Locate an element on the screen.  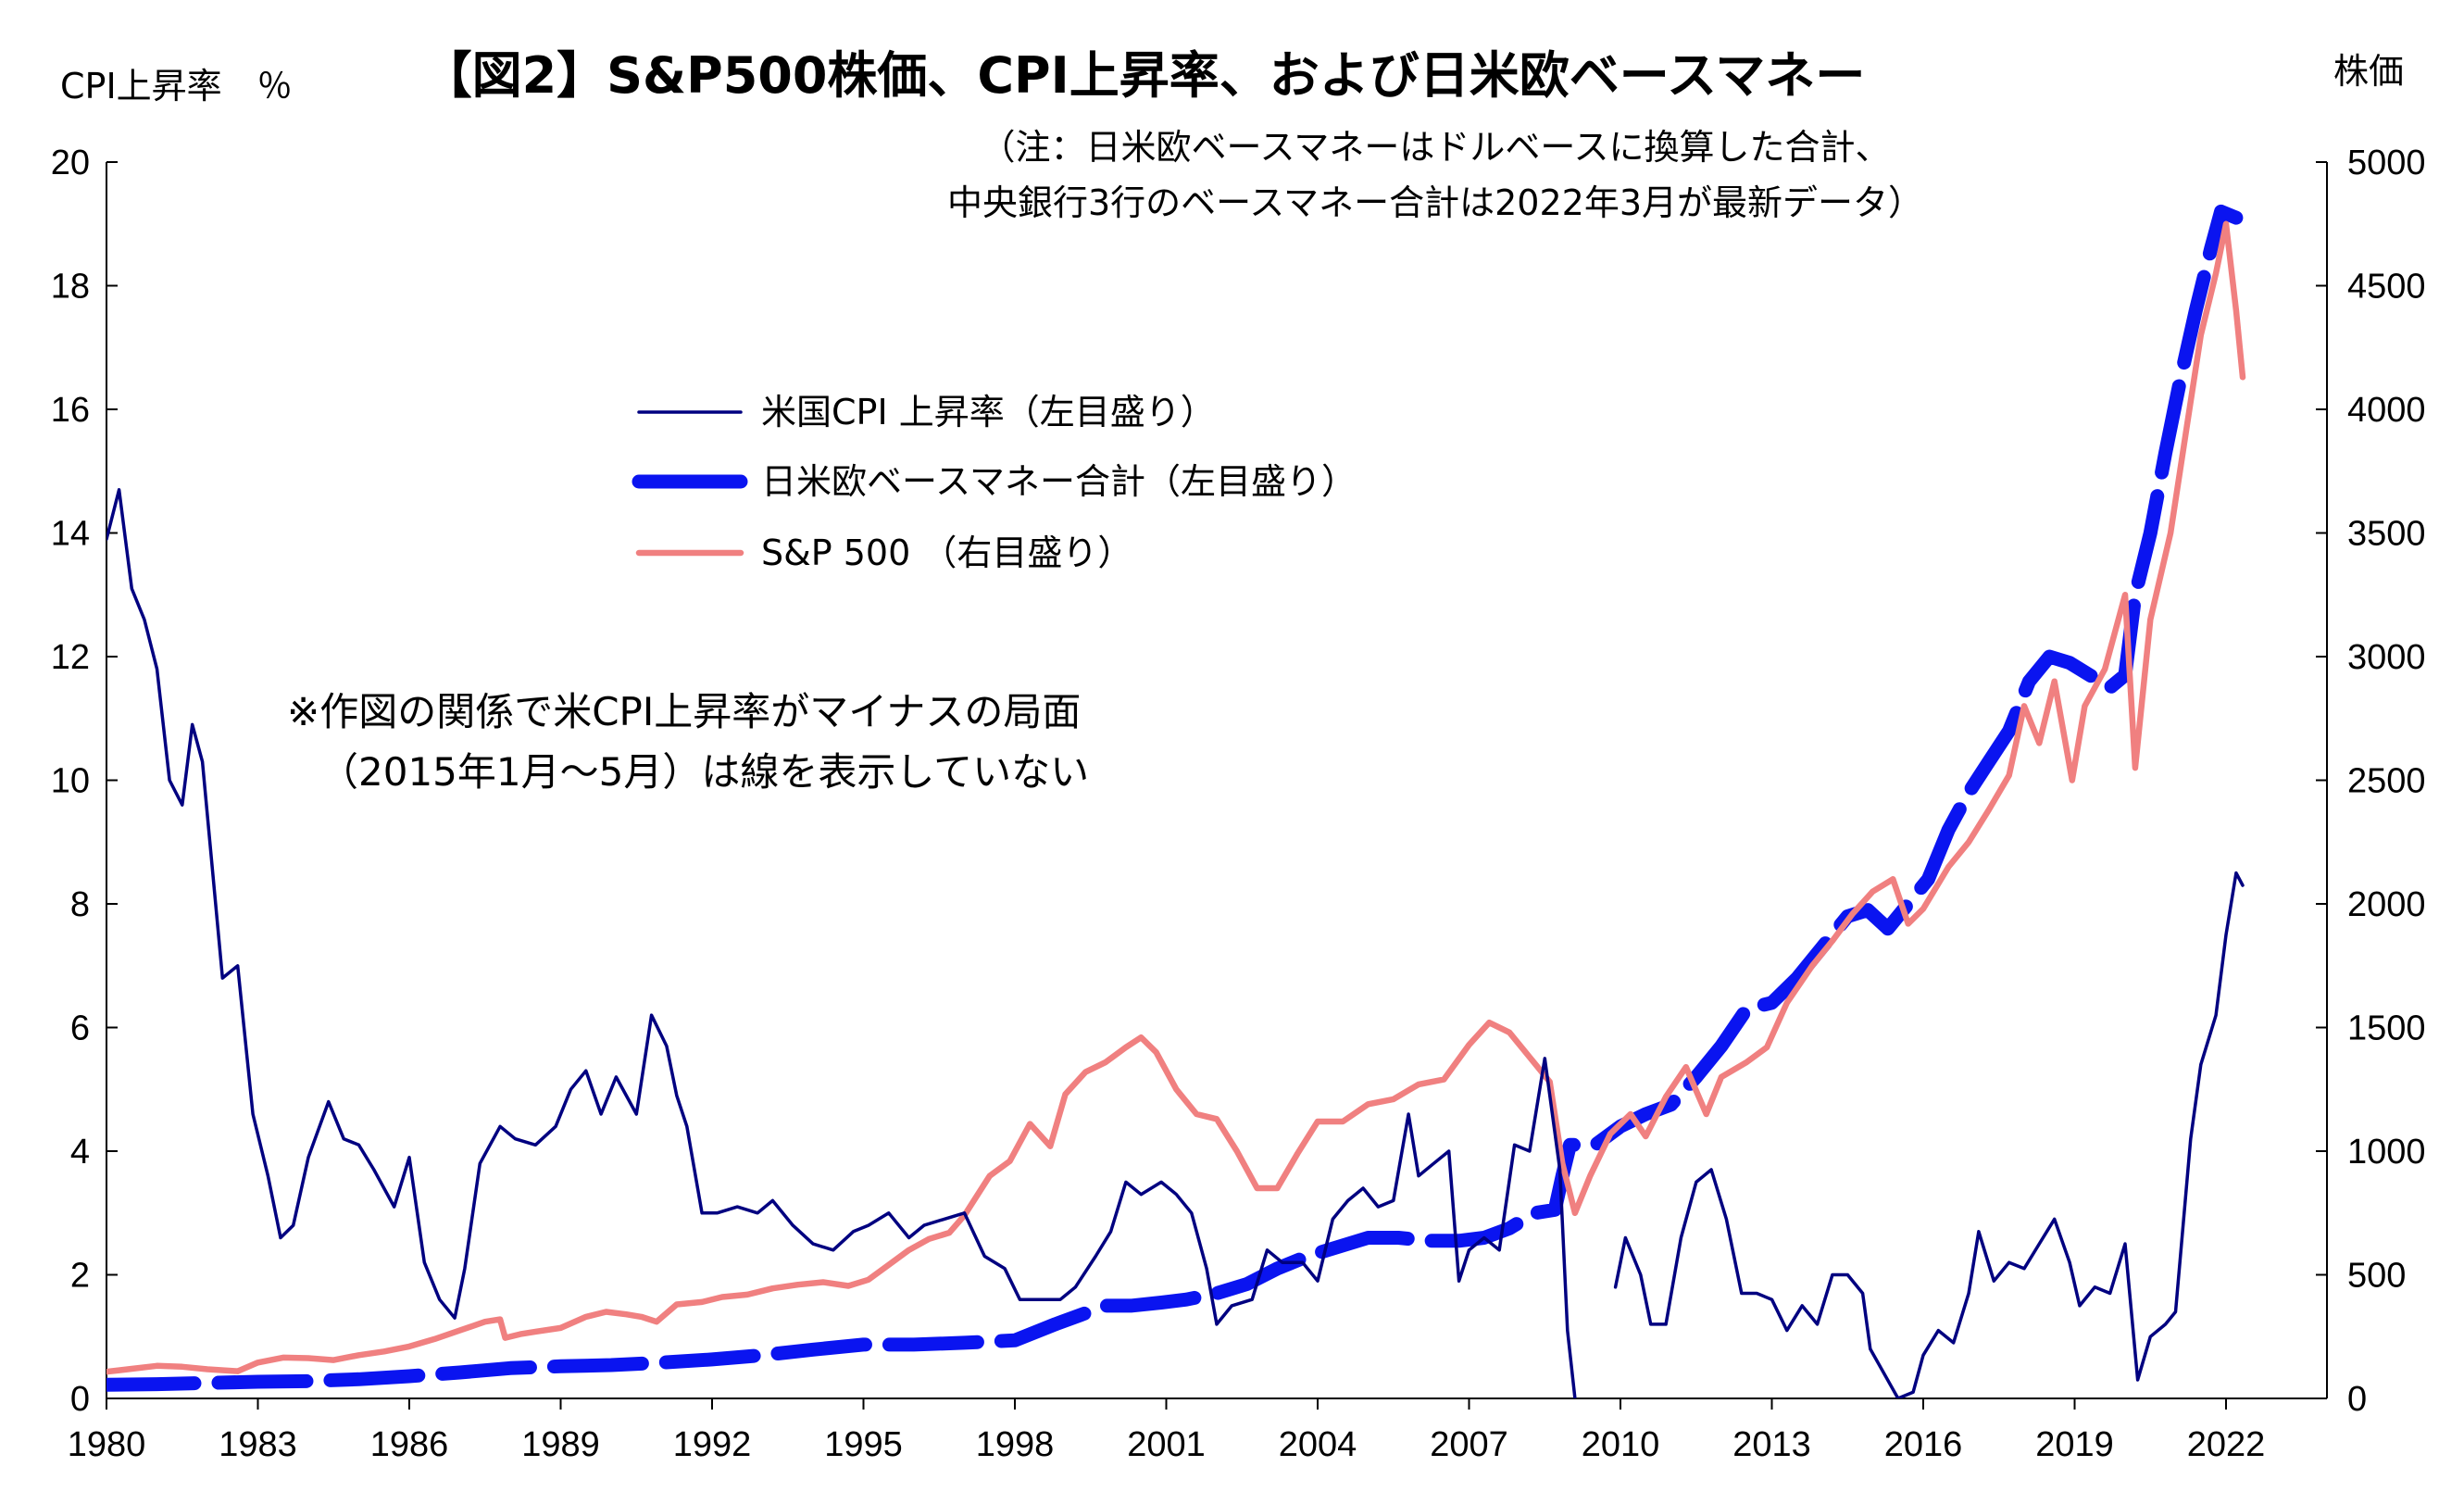
right-tick-label: 4000 is located at coordinates (2386, 410).